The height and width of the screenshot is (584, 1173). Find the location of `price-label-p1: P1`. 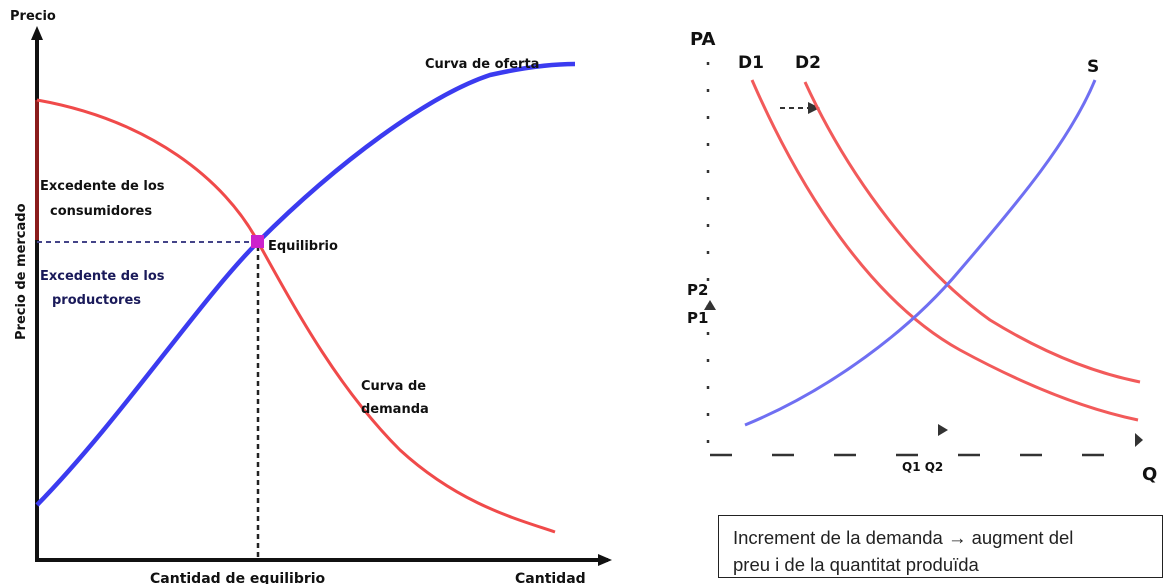

price-label-p1: P1 is located at coordinates (697, 318).